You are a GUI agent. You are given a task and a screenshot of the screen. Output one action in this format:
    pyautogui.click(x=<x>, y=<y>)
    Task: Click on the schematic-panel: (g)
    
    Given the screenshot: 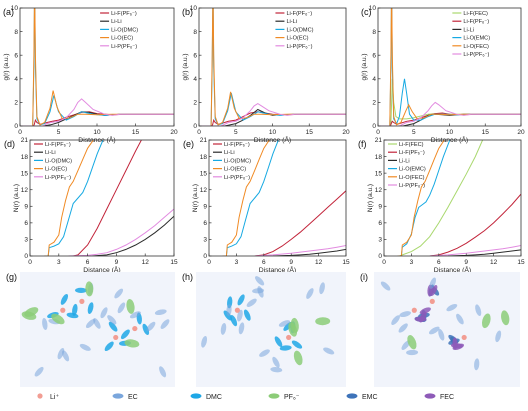 What is the action you would take?
    pyautogui.click(x=90, y=329)
    